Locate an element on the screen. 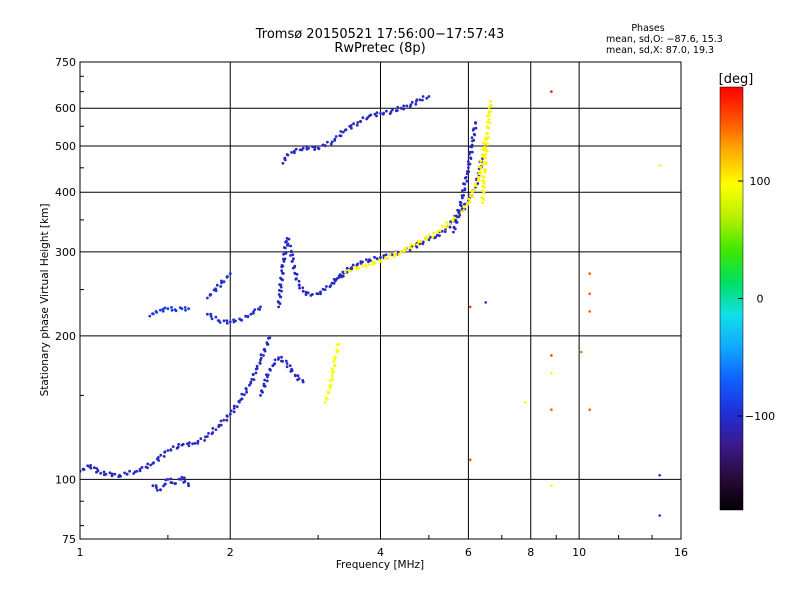  chart-title: Tromsø 20150521 17:56:00−17:57:43 is located at coordinates (380, 34).